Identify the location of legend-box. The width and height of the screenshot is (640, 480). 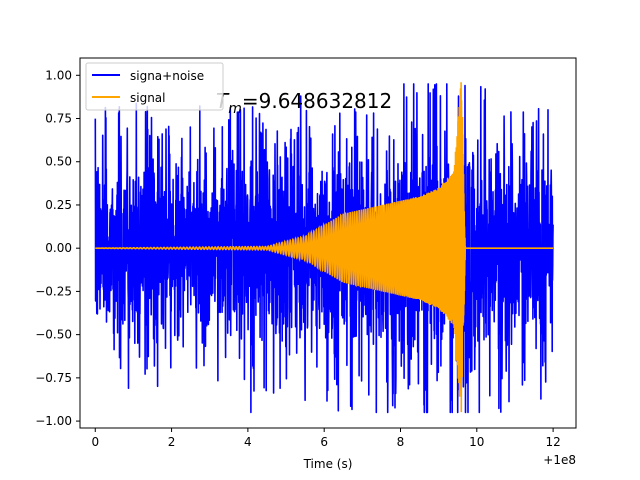
(154, 86).